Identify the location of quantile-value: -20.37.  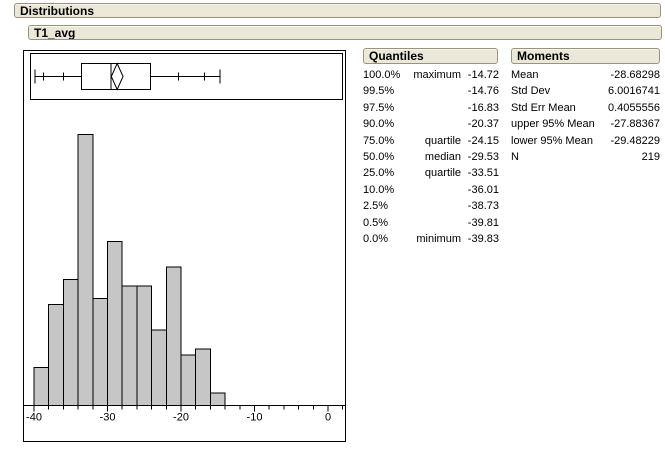
(483, 124).